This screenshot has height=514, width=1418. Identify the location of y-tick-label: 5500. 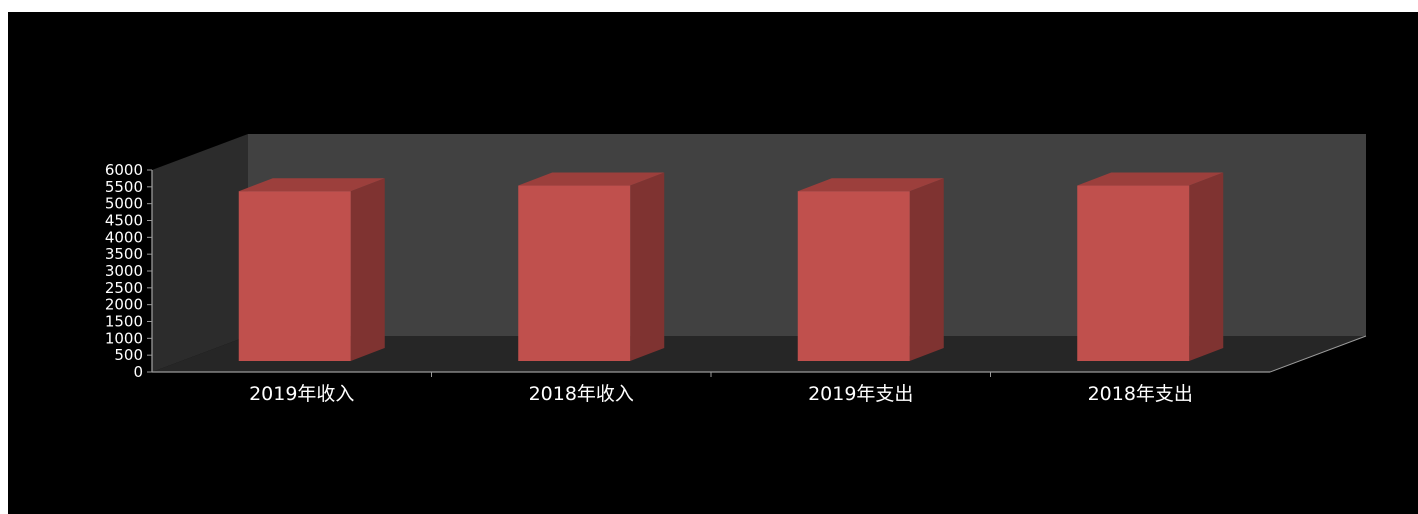
(124, 187).